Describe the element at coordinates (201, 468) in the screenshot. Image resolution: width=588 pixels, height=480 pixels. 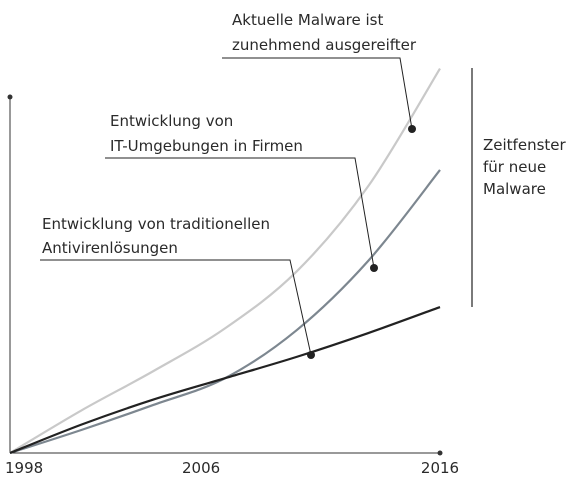
I see `x-tick-label: 2006` at that location.